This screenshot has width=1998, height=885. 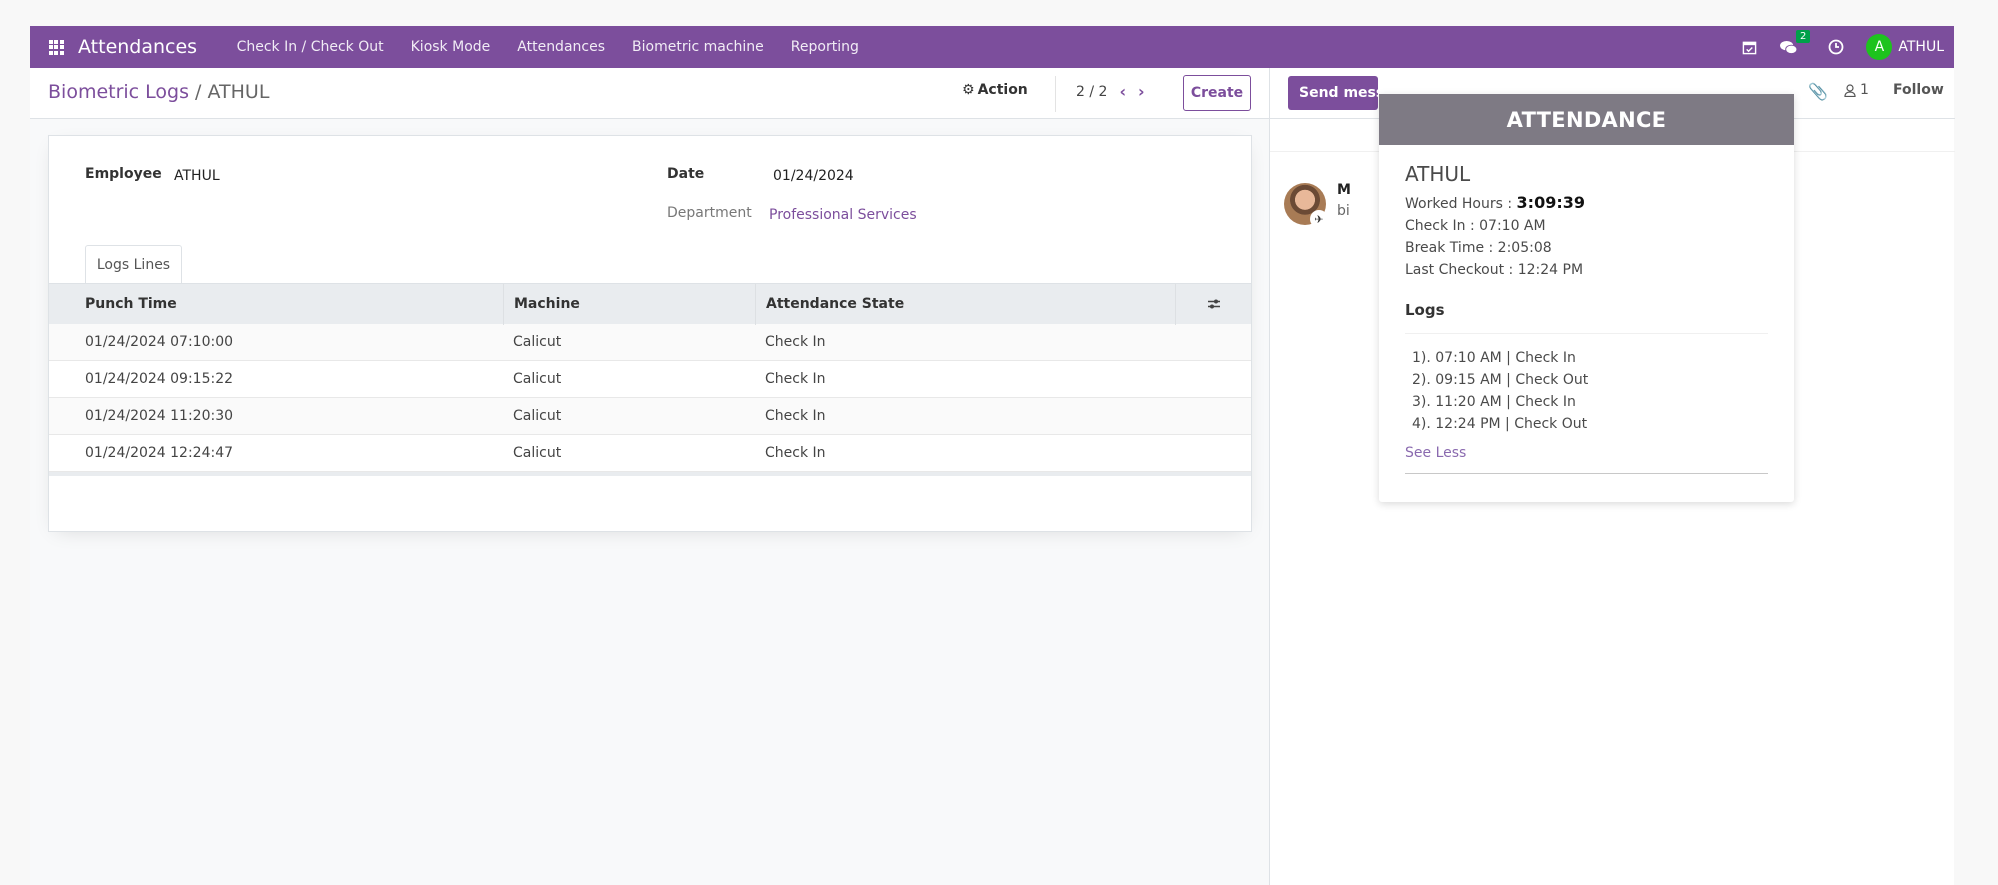 I want to click on action-menu-button: ⚙ Action, so click(x=995, y=90).